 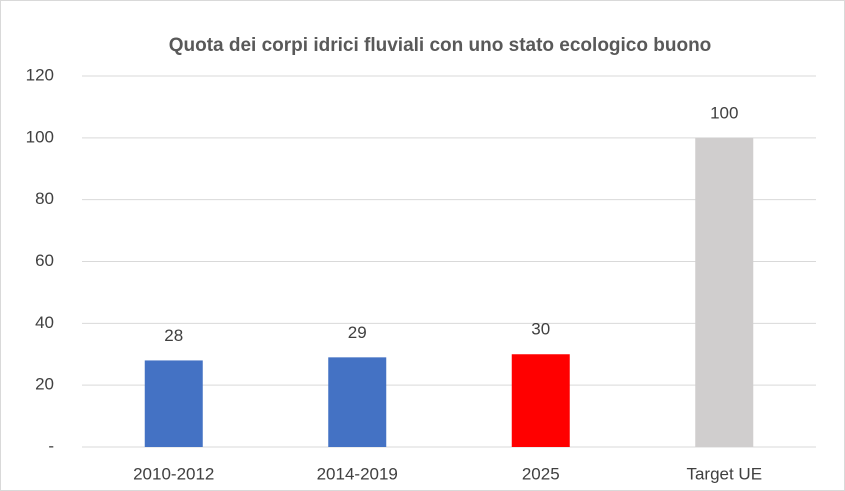 What do you see at coordinates (44, 322) in the screenshot?
I see `y-tick-label: 40` at bounding box center [44, 322].